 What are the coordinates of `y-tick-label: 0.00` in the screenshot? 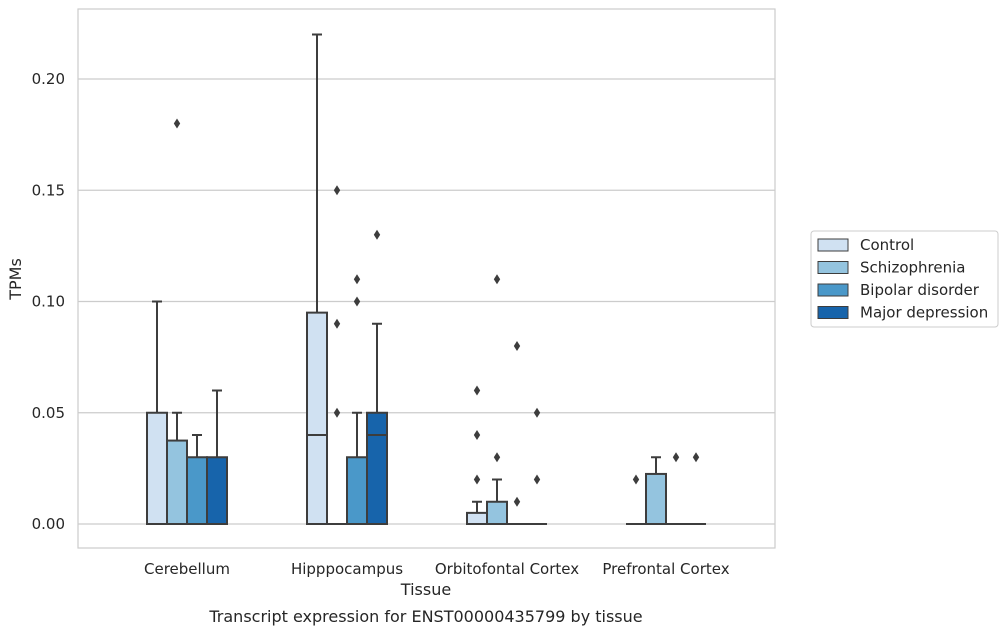 It's located at (48, 524).